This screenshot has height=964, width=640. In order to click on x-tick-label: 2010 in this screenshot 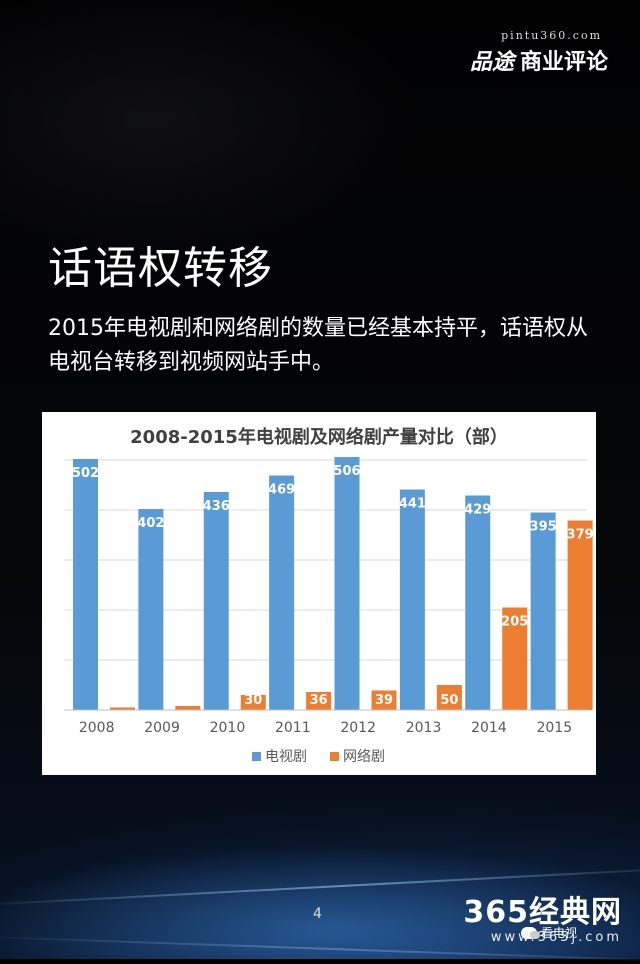, I will do `click(228, 728)`.